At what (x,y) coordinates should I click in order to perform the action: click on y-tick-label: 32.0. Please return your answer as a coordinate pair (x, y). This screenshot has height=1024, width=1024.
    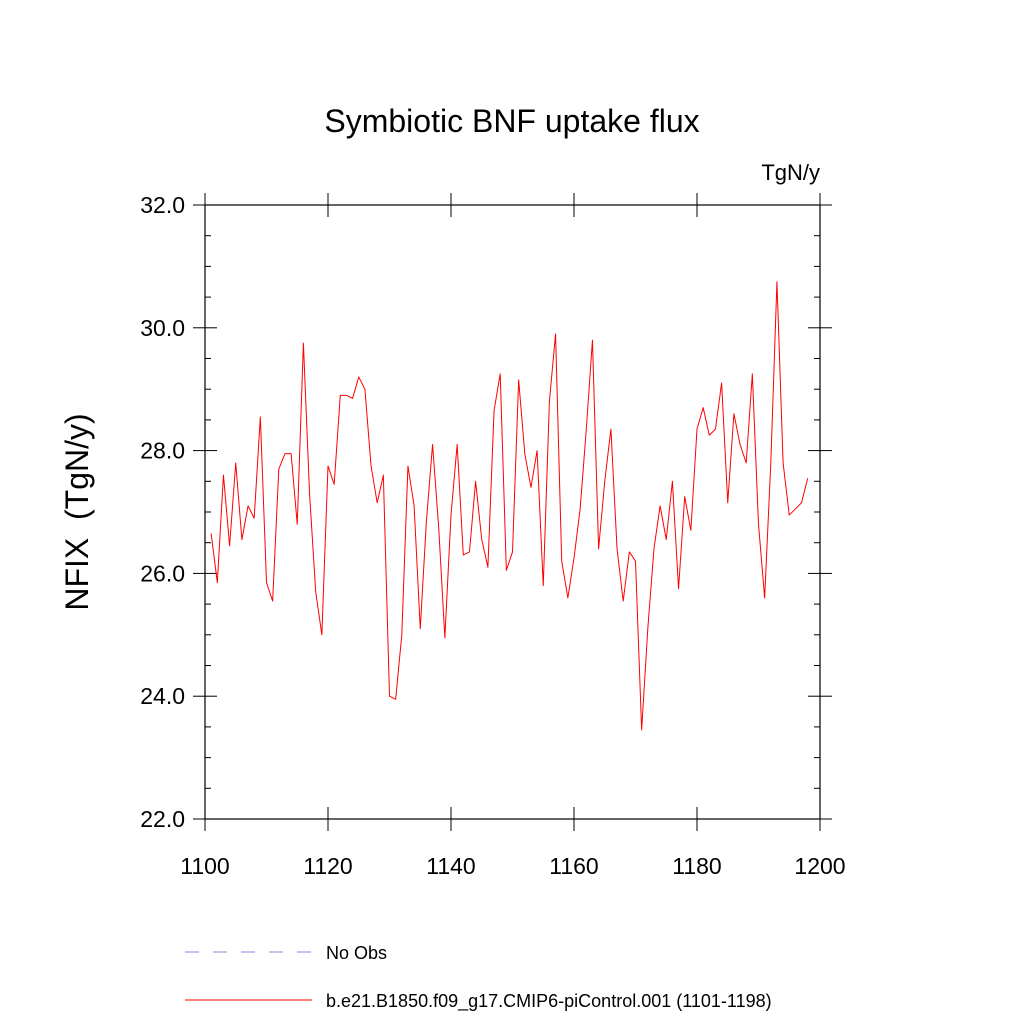
    Looking at the image, I should click on (162, 205).